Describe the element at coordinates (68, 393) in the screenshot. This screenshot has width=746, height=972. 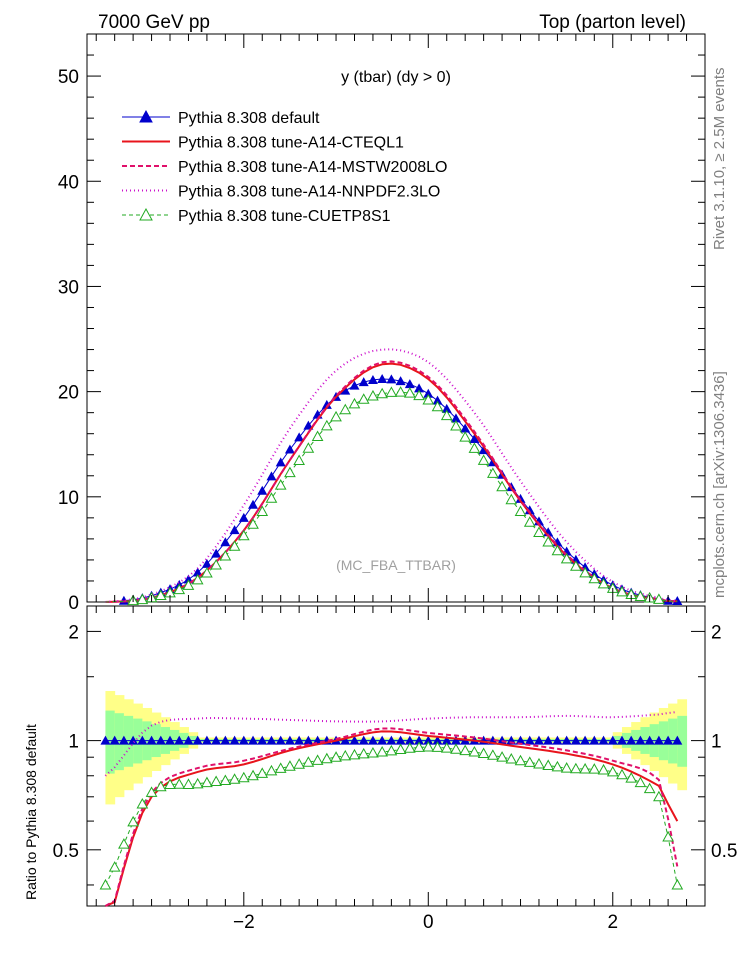
I see `main-y-tick-label: 20` at that location.